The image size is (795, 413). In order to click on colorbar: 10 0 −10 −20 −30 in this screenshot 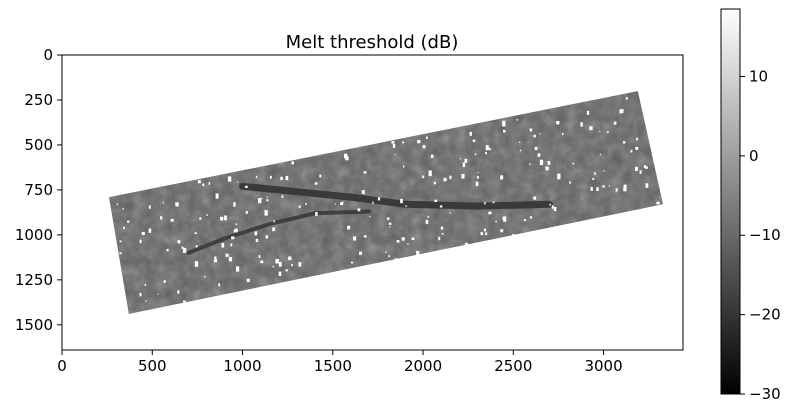, I will do `click(750, 205)`.